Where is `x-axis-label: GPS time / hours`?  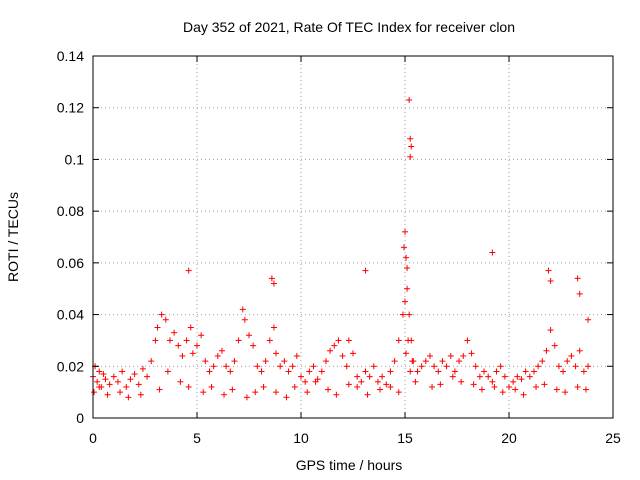 x-axis-label: GPS time / hours is located at coordinates (349, 465).